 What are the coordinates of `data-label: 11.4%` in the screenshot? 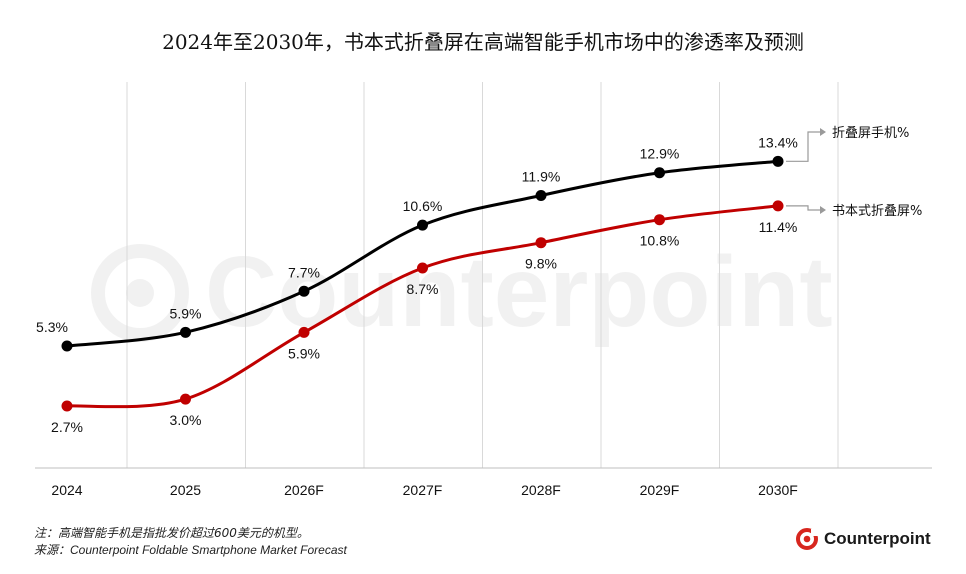 It's located at (778, 227).